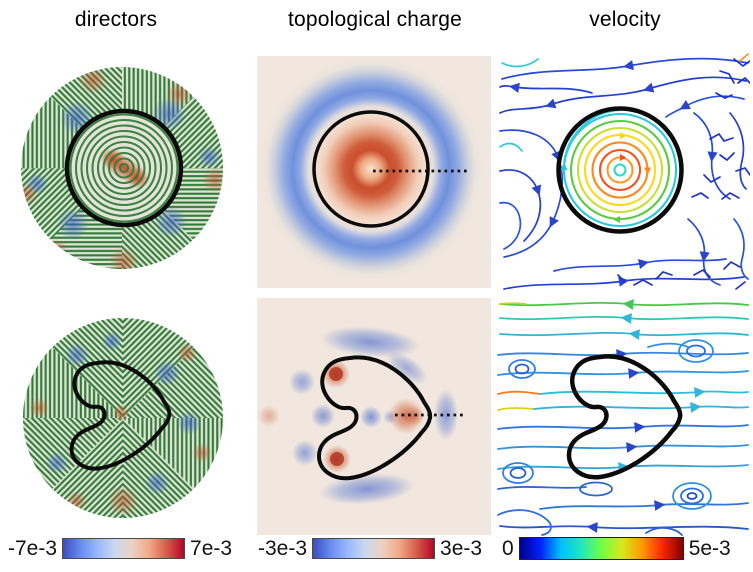  What do you see at coordinates (375, 19) in the screenshot?
I see `column-header-topological-charge: topological charge` at bounding box center [375, 19].